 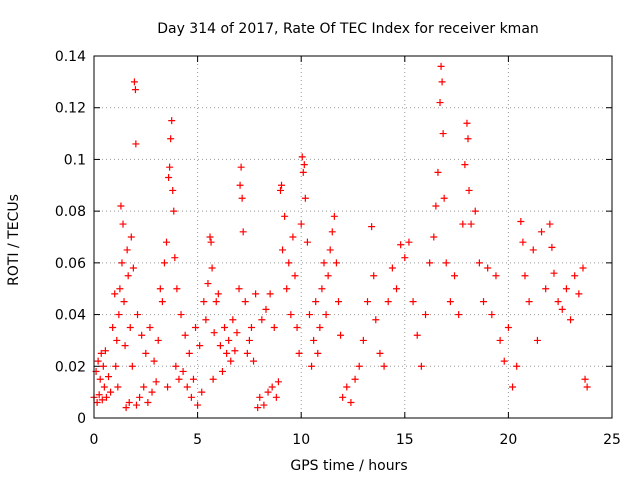 I want to click on x-tick-label: 5, so click(x=197, y=440).